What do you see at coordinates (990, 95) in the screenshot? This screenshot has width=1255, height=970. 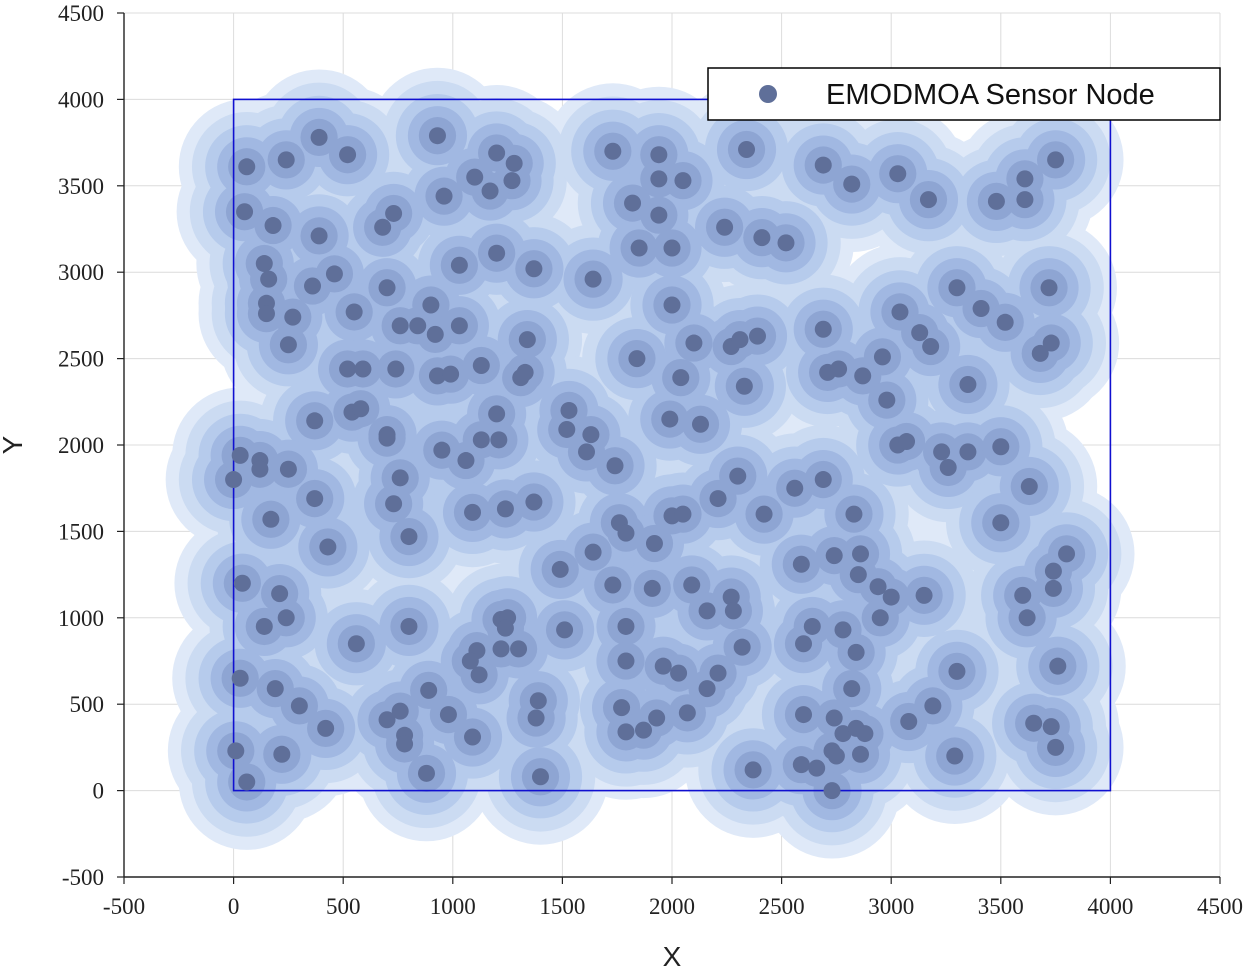 I see `legend-label: EMODMOA Sensor Node` at bounding box center [990, 95].